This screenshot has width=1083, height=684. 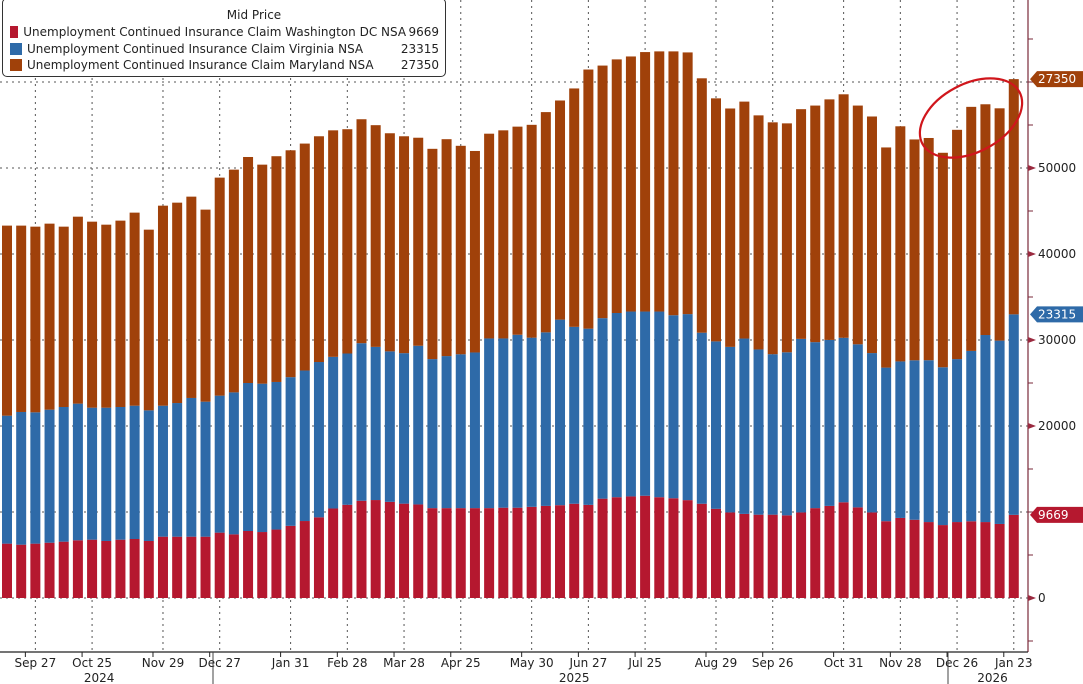 What do you see at coordinates (1013, 663) in the screenshot?
I see `x-tick-label: Jan 23` at bounding box center [1013, 663].